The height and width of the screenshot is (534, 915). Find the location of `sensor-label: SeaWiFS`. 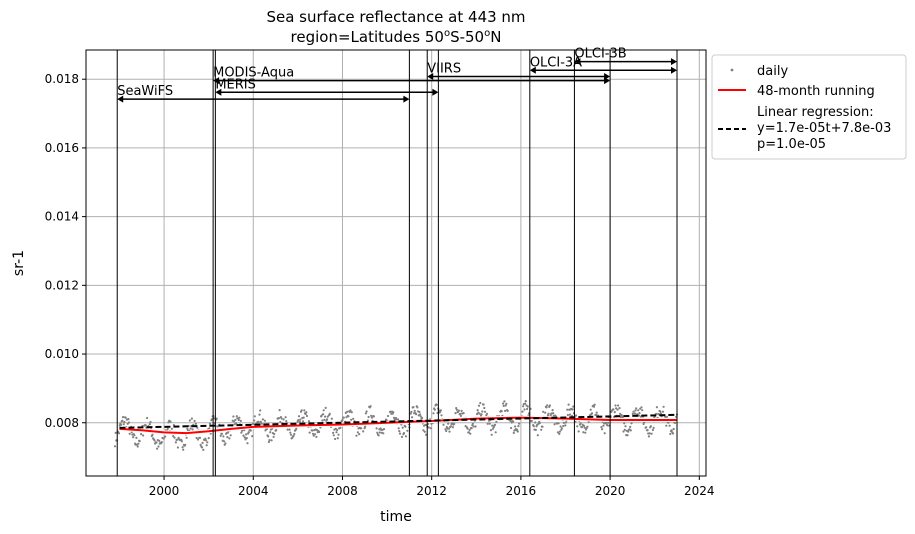

sensor-label: SeaWiFS is located at coordinates (145, 91).